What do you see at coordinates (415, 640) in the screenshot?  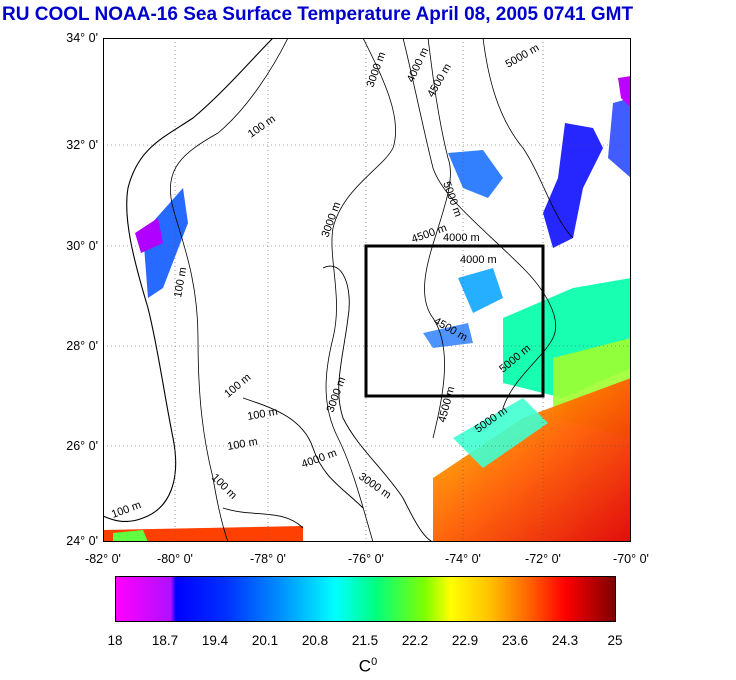 I see `colorbar-label: 22.2` at bounding box center [415, 640].